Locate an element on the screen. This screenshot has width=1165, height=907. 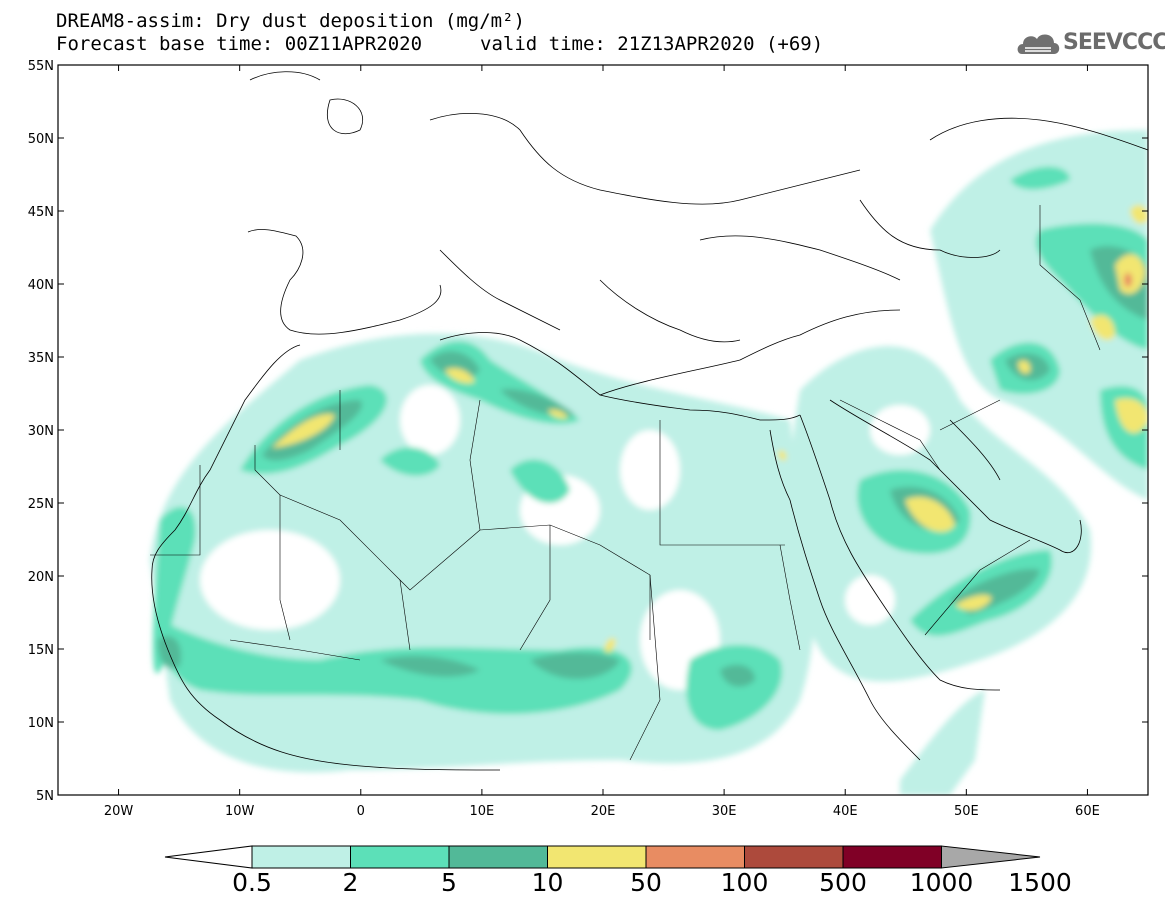
lat-label: 55N is located at coordinates (41, 66).